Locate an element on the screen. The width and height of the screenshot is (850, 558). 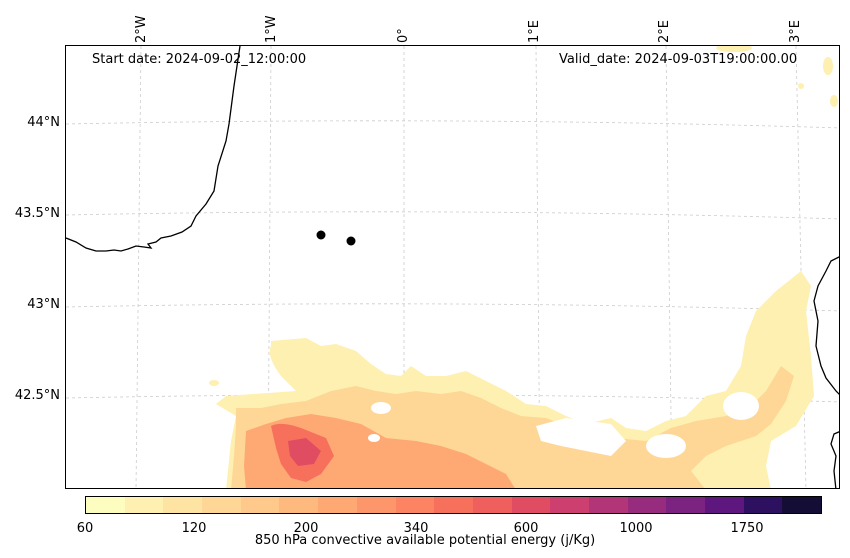
colorbar-tick: 600 is located at coordinates (526, 528).